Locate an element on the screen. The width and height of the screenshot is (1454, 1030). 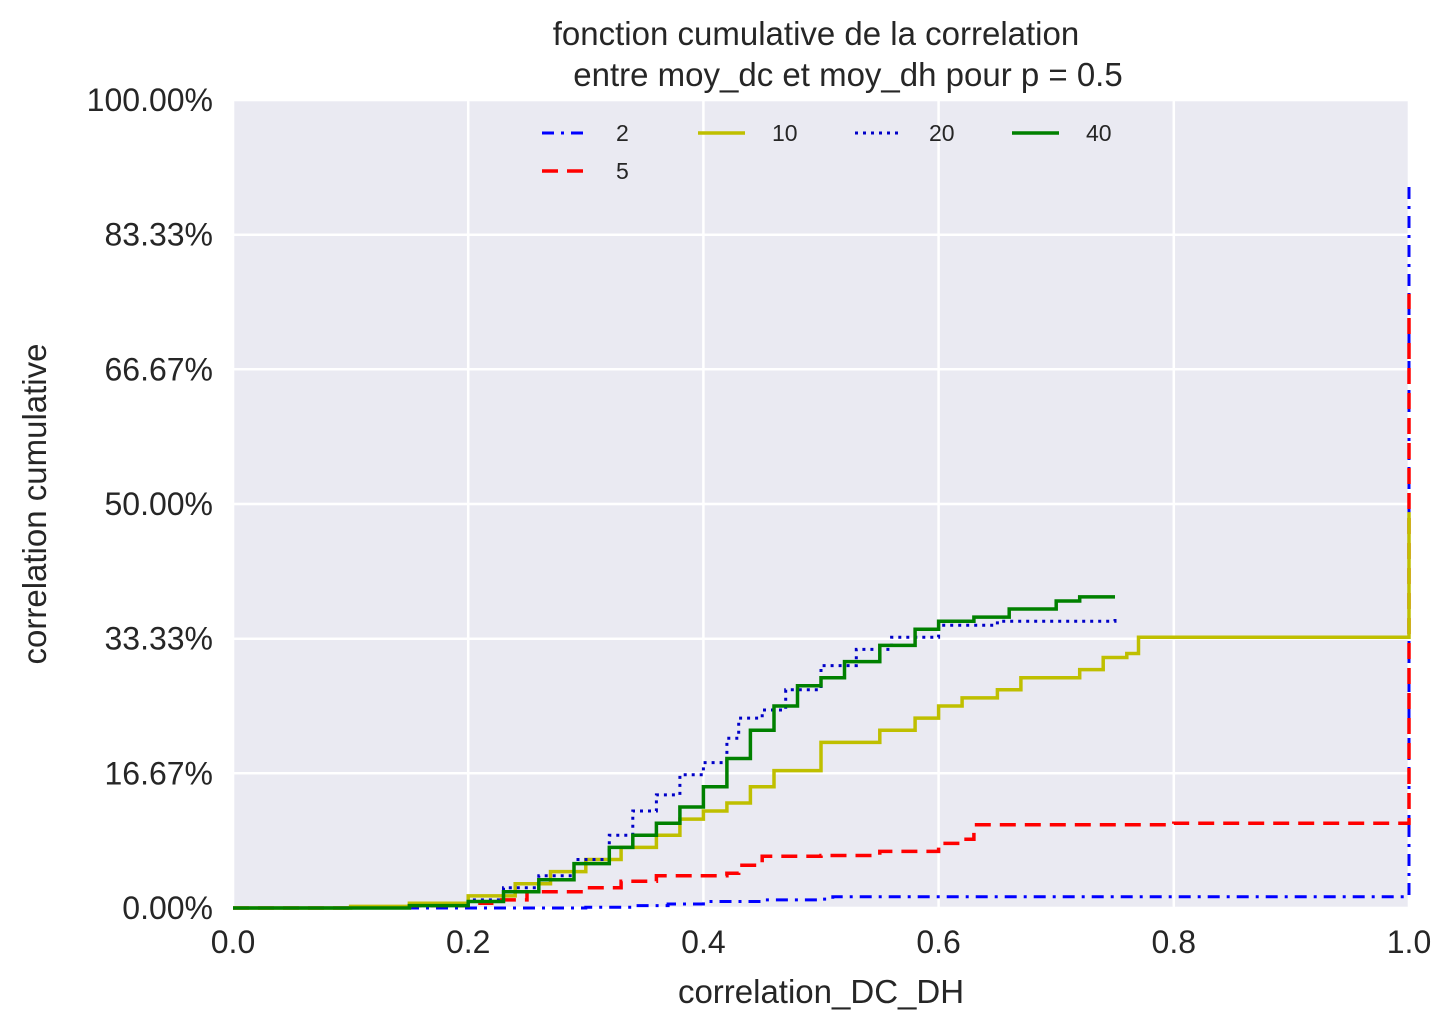
legend-label-5: 5 is located at coordinates (622, 171).